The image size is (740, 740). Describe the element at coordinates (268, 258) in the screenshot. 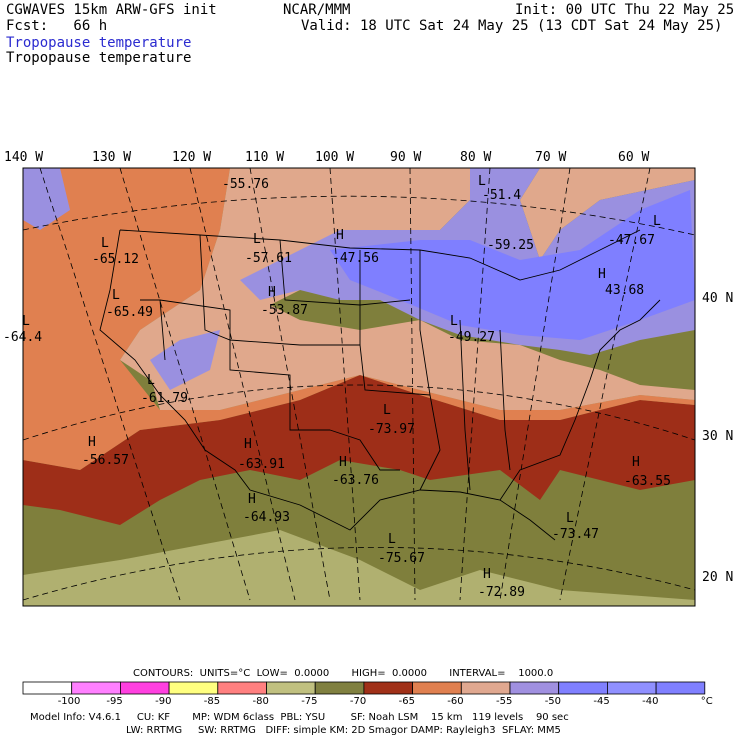

I see `map-label: -57.61` at that location.